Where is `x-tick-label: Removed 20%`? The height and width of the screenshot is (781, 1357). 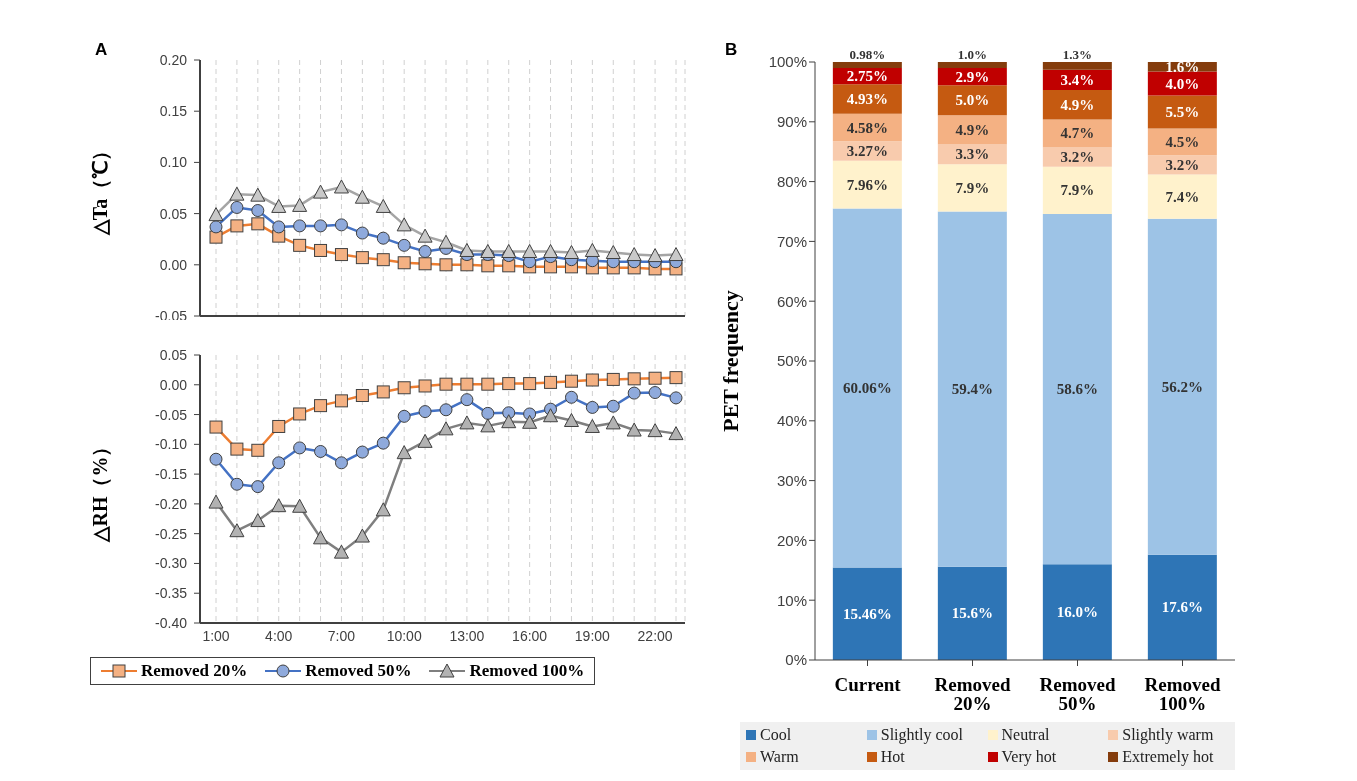
x-tick-label: Removed 20% is located at coordinates (972, 694).